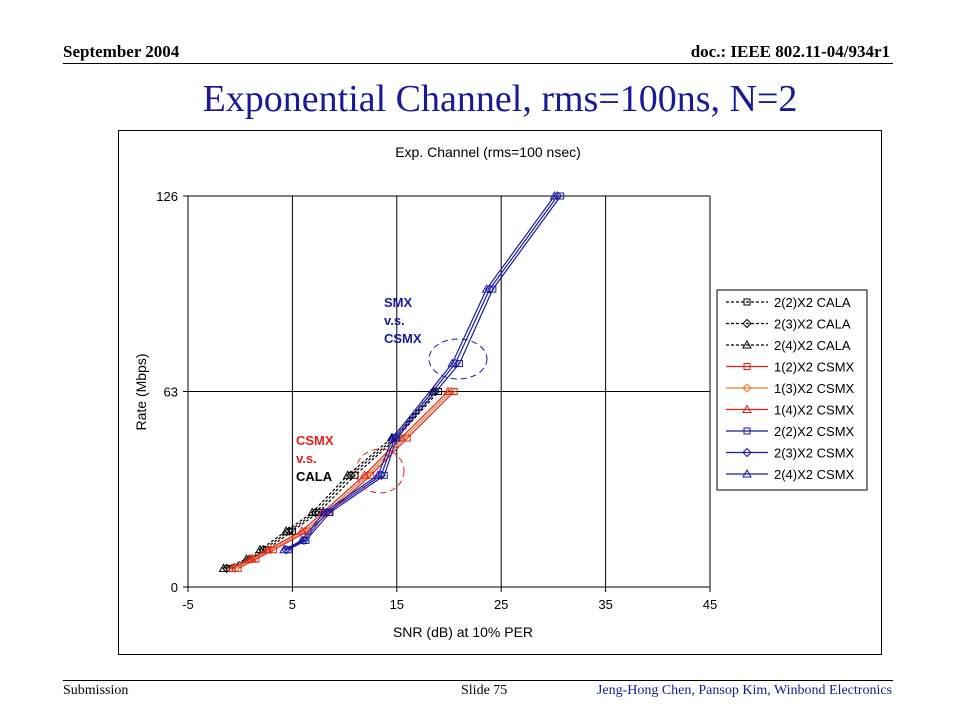 The height and width of the screenshot is (720, 960). Describe the element at coordinates (501, 604) in the screenshot. I see `x-tick-label: 25` at that location.